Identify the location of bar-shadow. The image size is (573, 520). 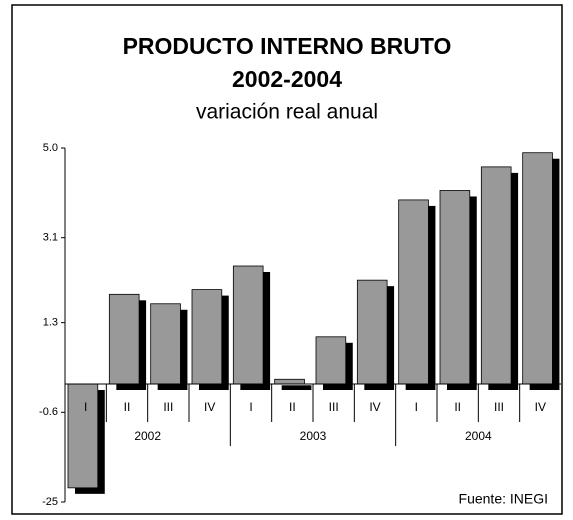
(296, 387).